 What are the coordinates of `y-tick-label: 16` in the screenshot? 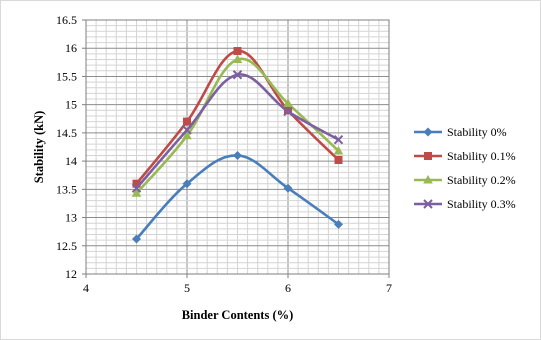 It's located at (71, 48).